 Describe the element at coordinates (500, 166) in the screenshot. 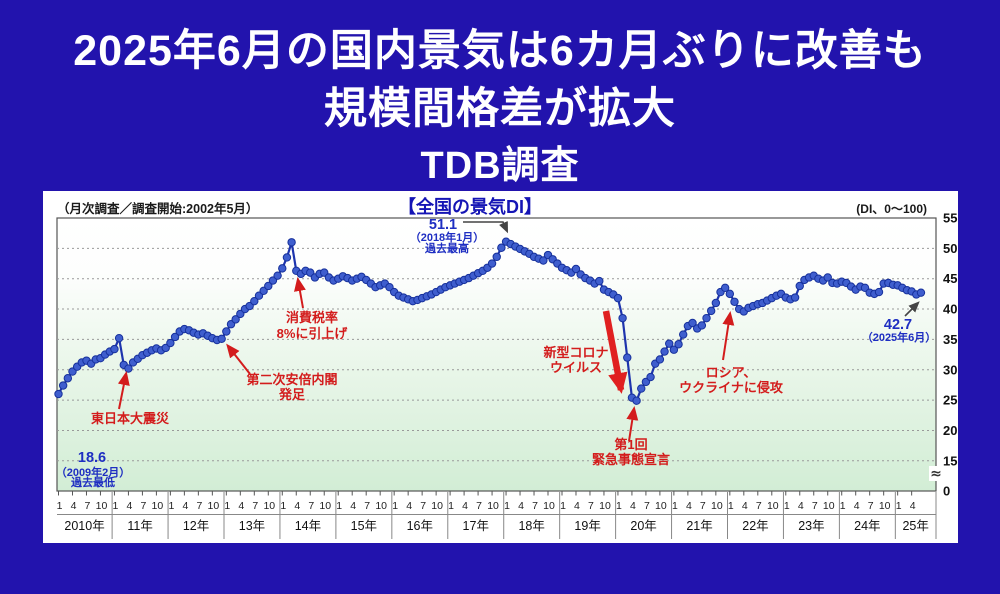

I see `headline-line-3: TDB調査` at that location.